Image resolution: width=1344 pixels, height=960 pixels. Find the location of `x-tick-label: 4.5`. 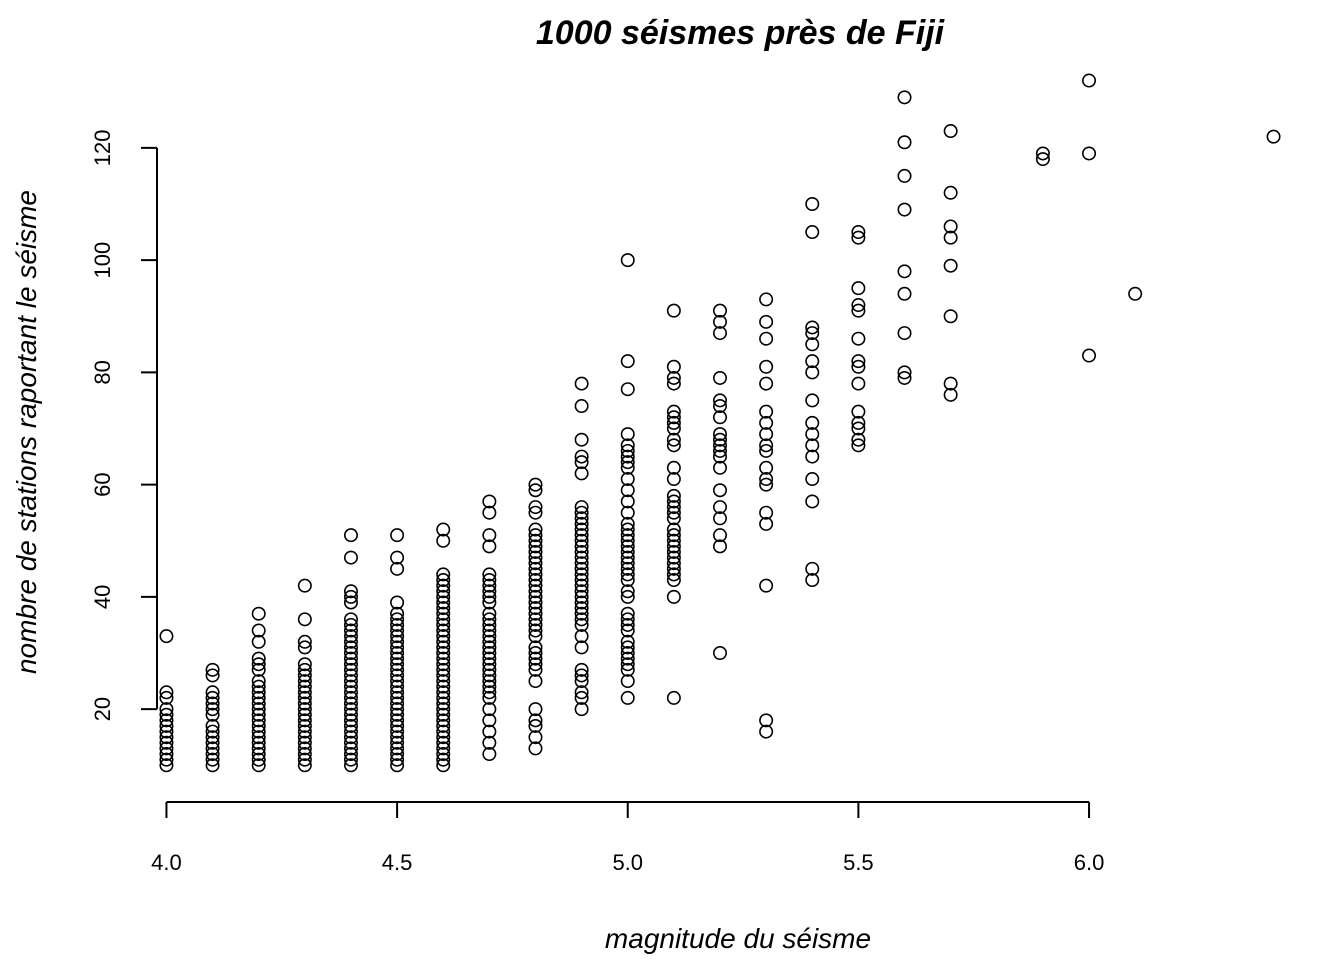

x-tick-label: 4.5 is located at coordinates (397, 862).